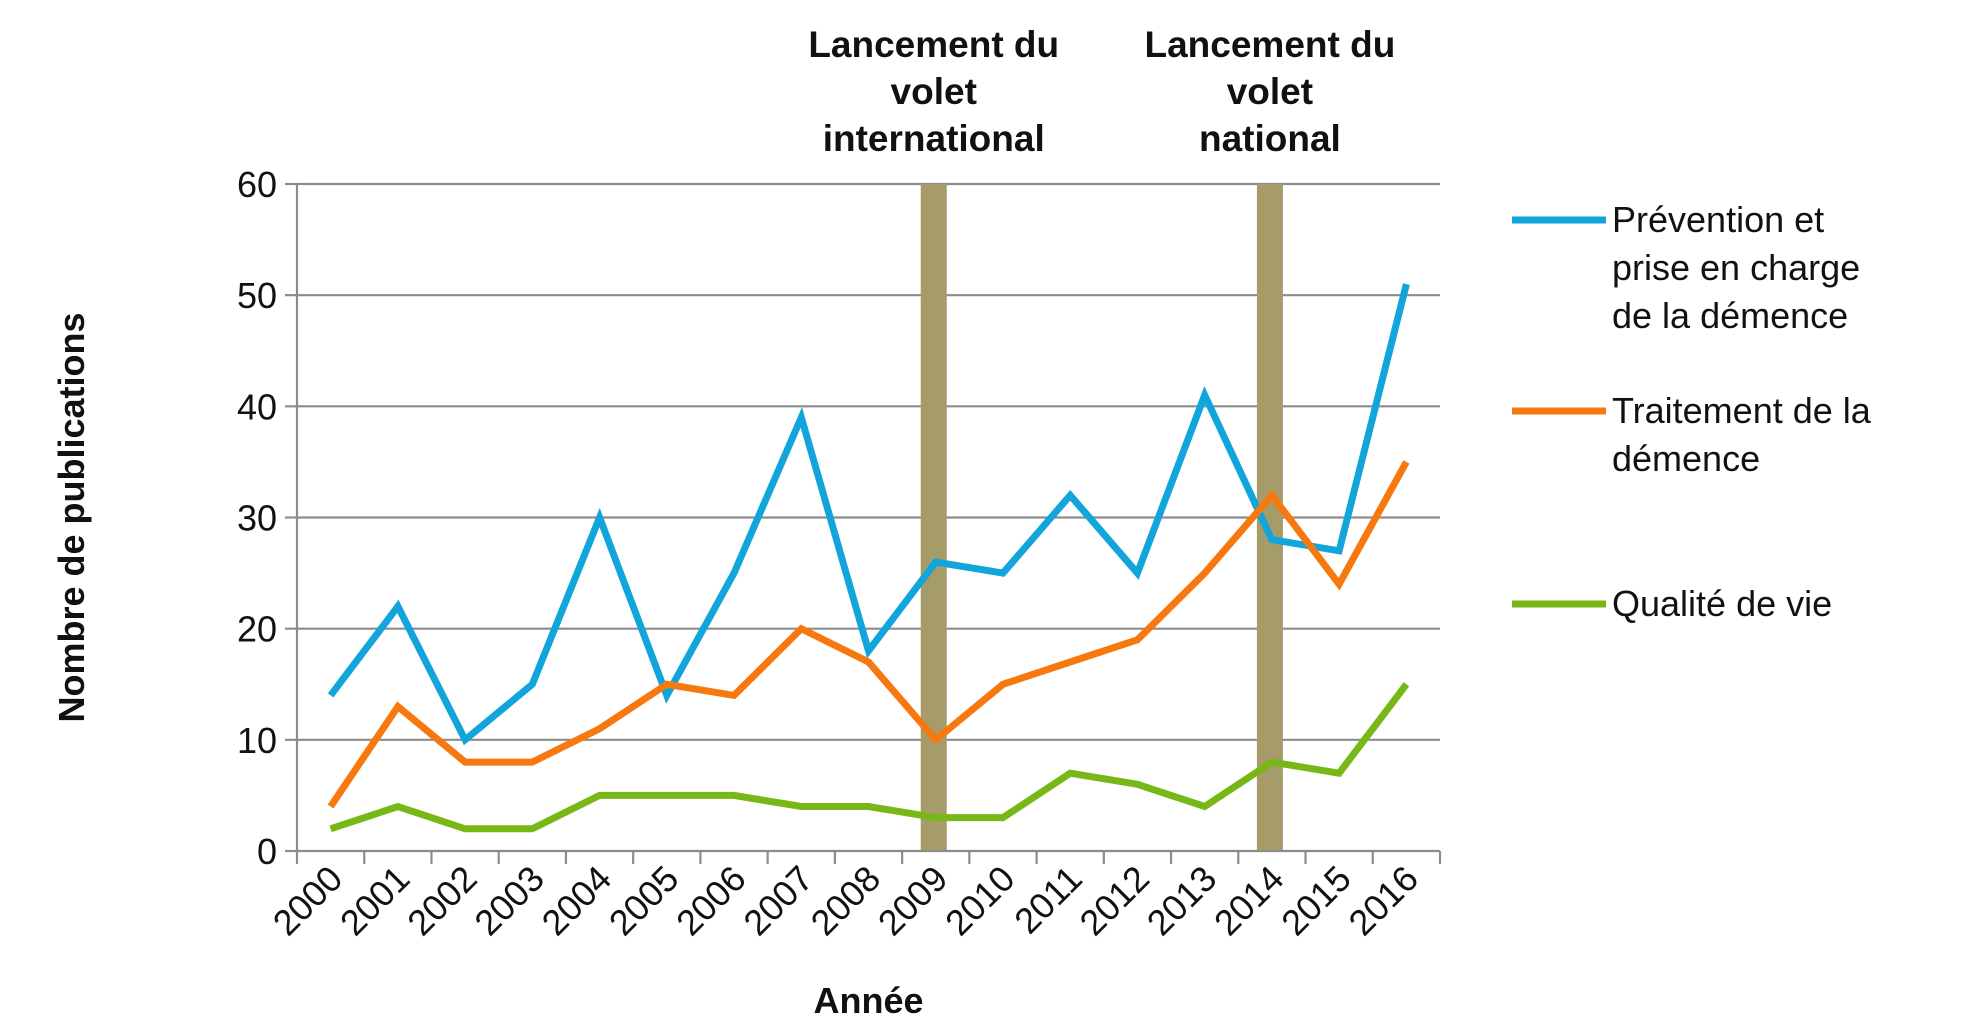  What do you see at coordinates (257, 184) in the screenshot?
I see `y-tick-label: 60` at bounding box center [257, 184].